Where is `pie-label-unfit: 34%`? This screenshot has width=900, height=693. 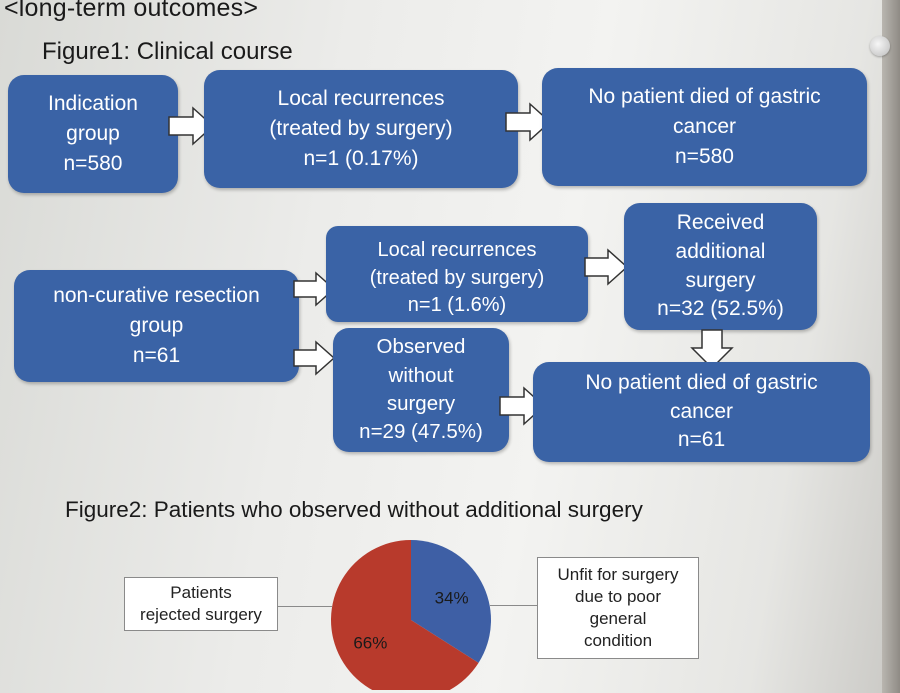
pie-label-unfit: 34% is located at coordinates (452, 598).